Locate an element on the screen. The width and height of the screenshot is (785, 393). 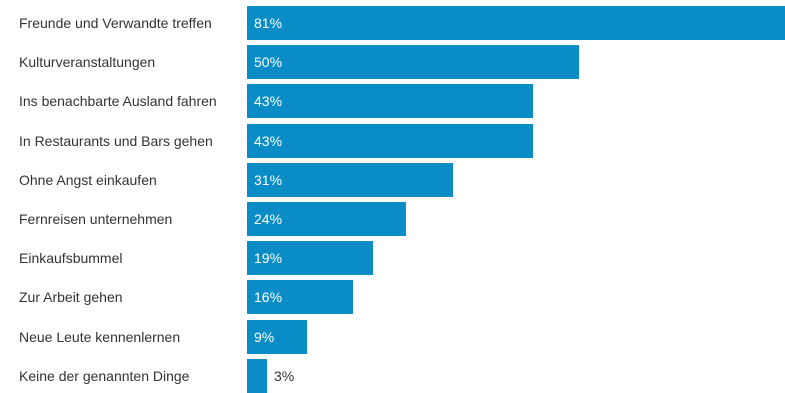
category-label: Ohne Angst einkaufen is located at coordinates (88, 179).